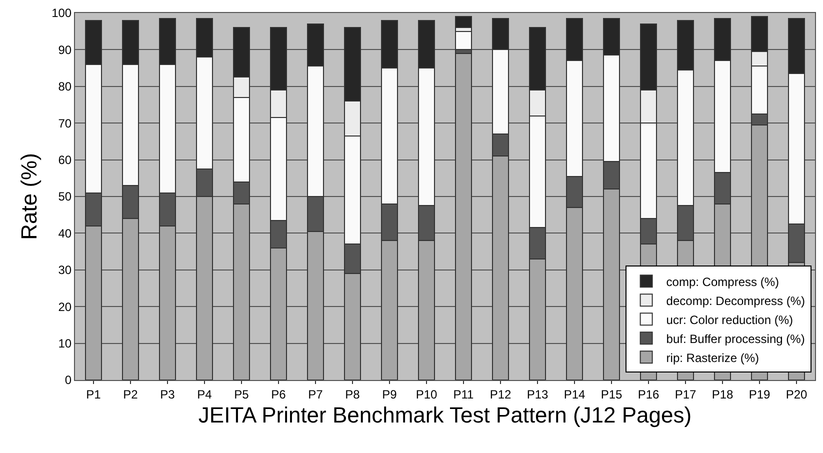 The height and width of the screenshot is (453, 823). Describe the element at coordinates (65, 87) in the screenshot. I see `y-tick-label: 80` at that location.